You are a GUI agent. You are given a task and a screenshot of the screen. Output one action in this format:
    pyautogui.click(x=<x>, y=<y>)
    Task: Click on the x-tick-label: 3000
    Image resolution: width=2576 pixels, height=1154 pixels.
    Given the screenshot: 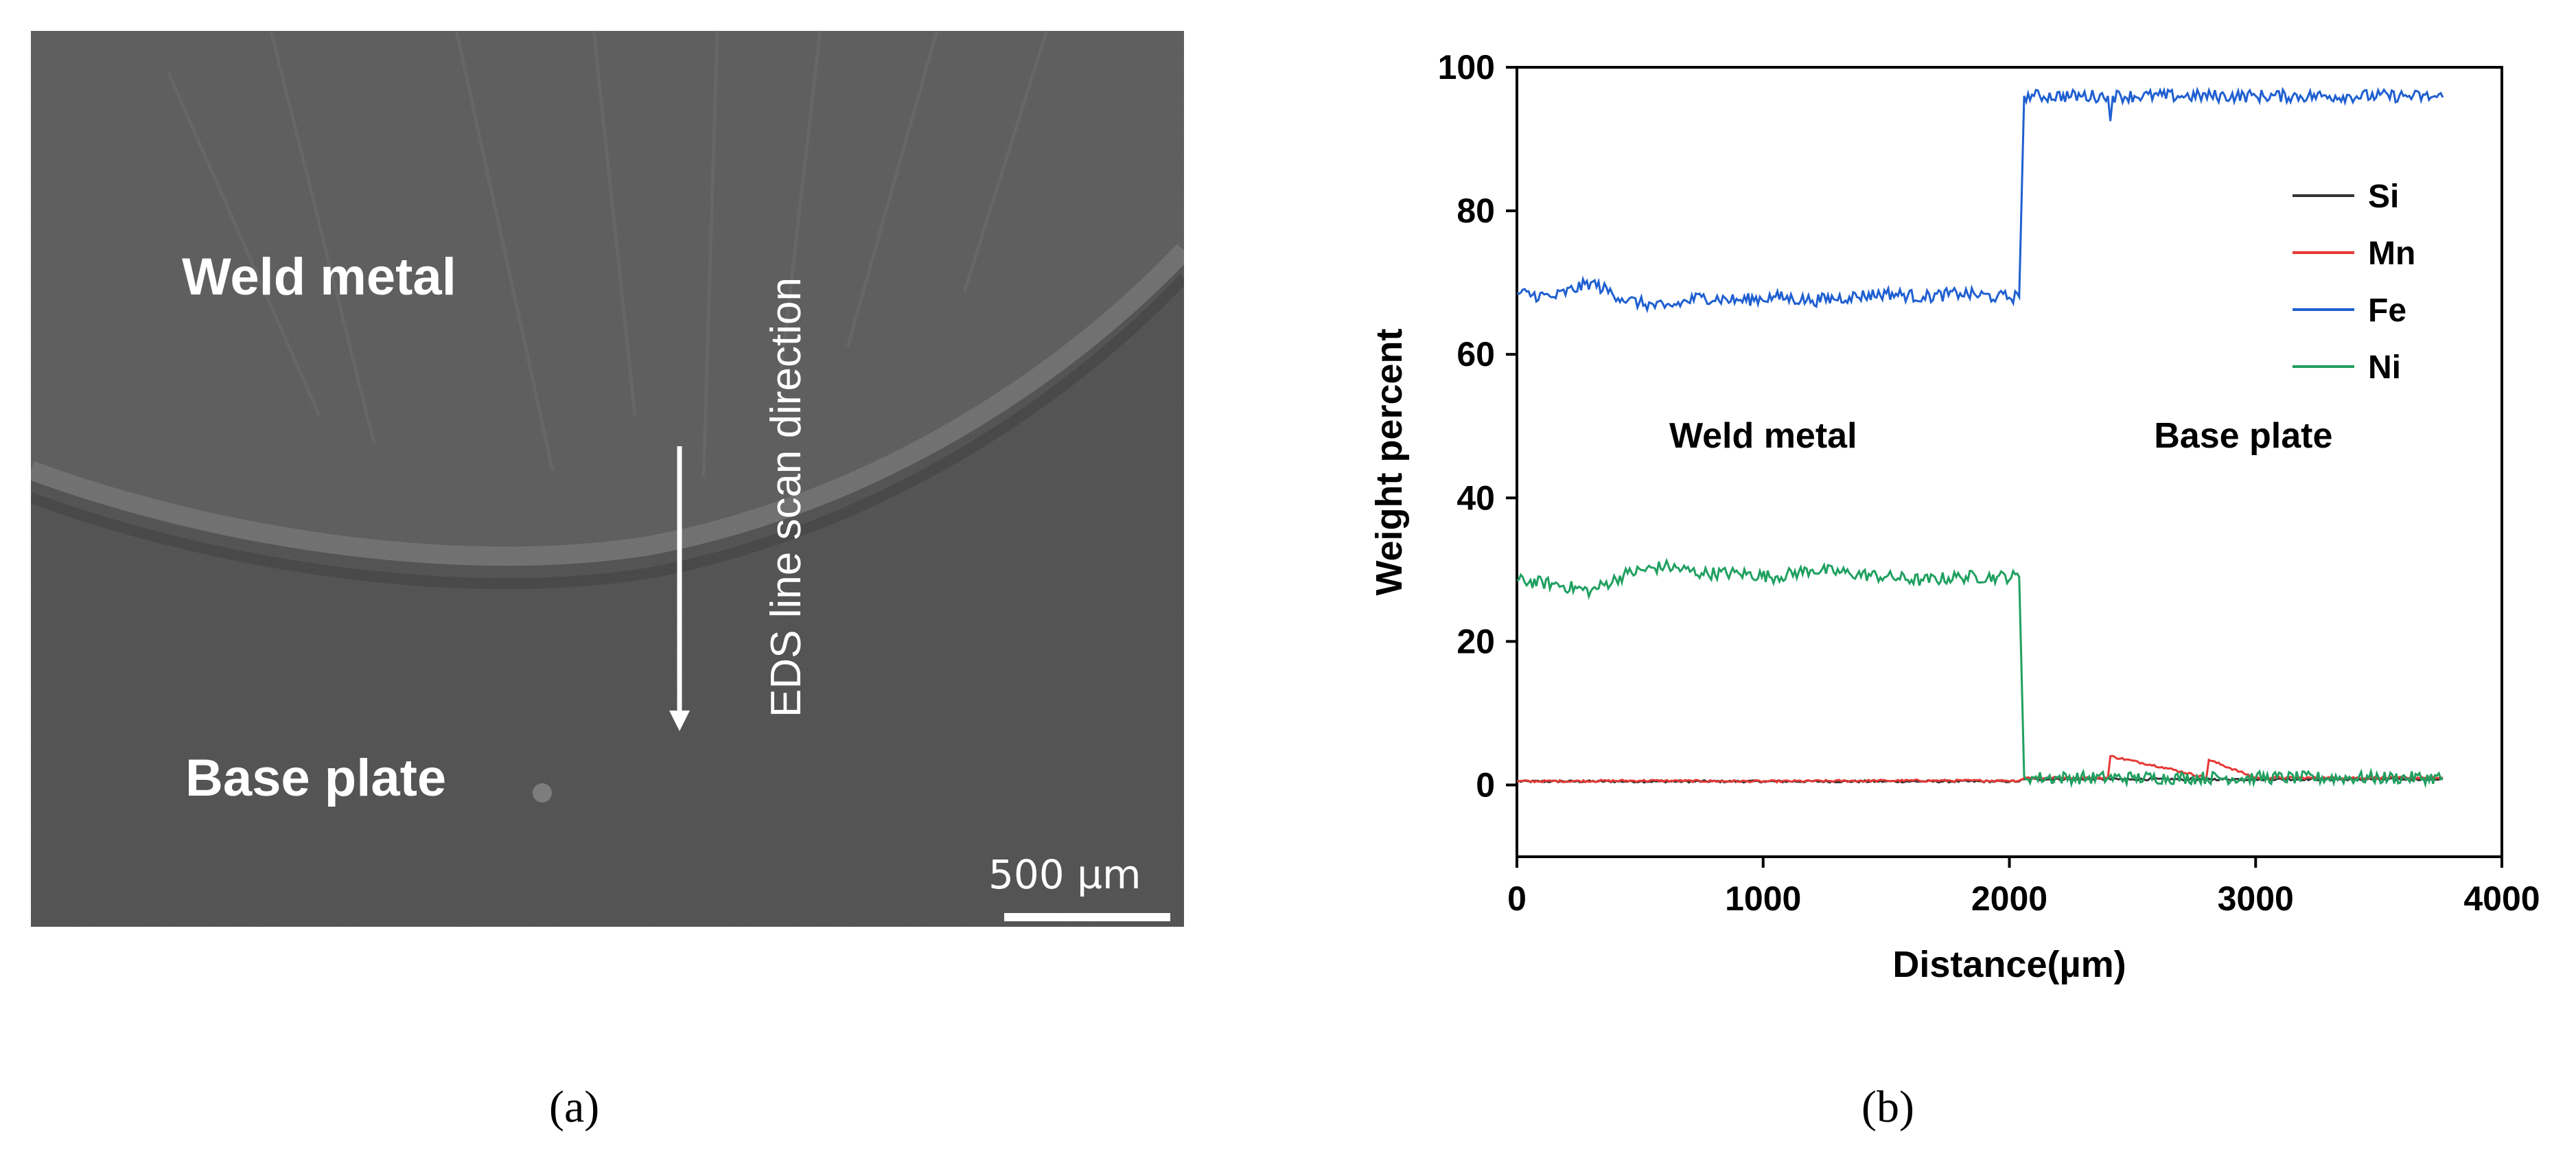 What is the action you would take?
    pyautogui.click(x=2256, y=898)
    